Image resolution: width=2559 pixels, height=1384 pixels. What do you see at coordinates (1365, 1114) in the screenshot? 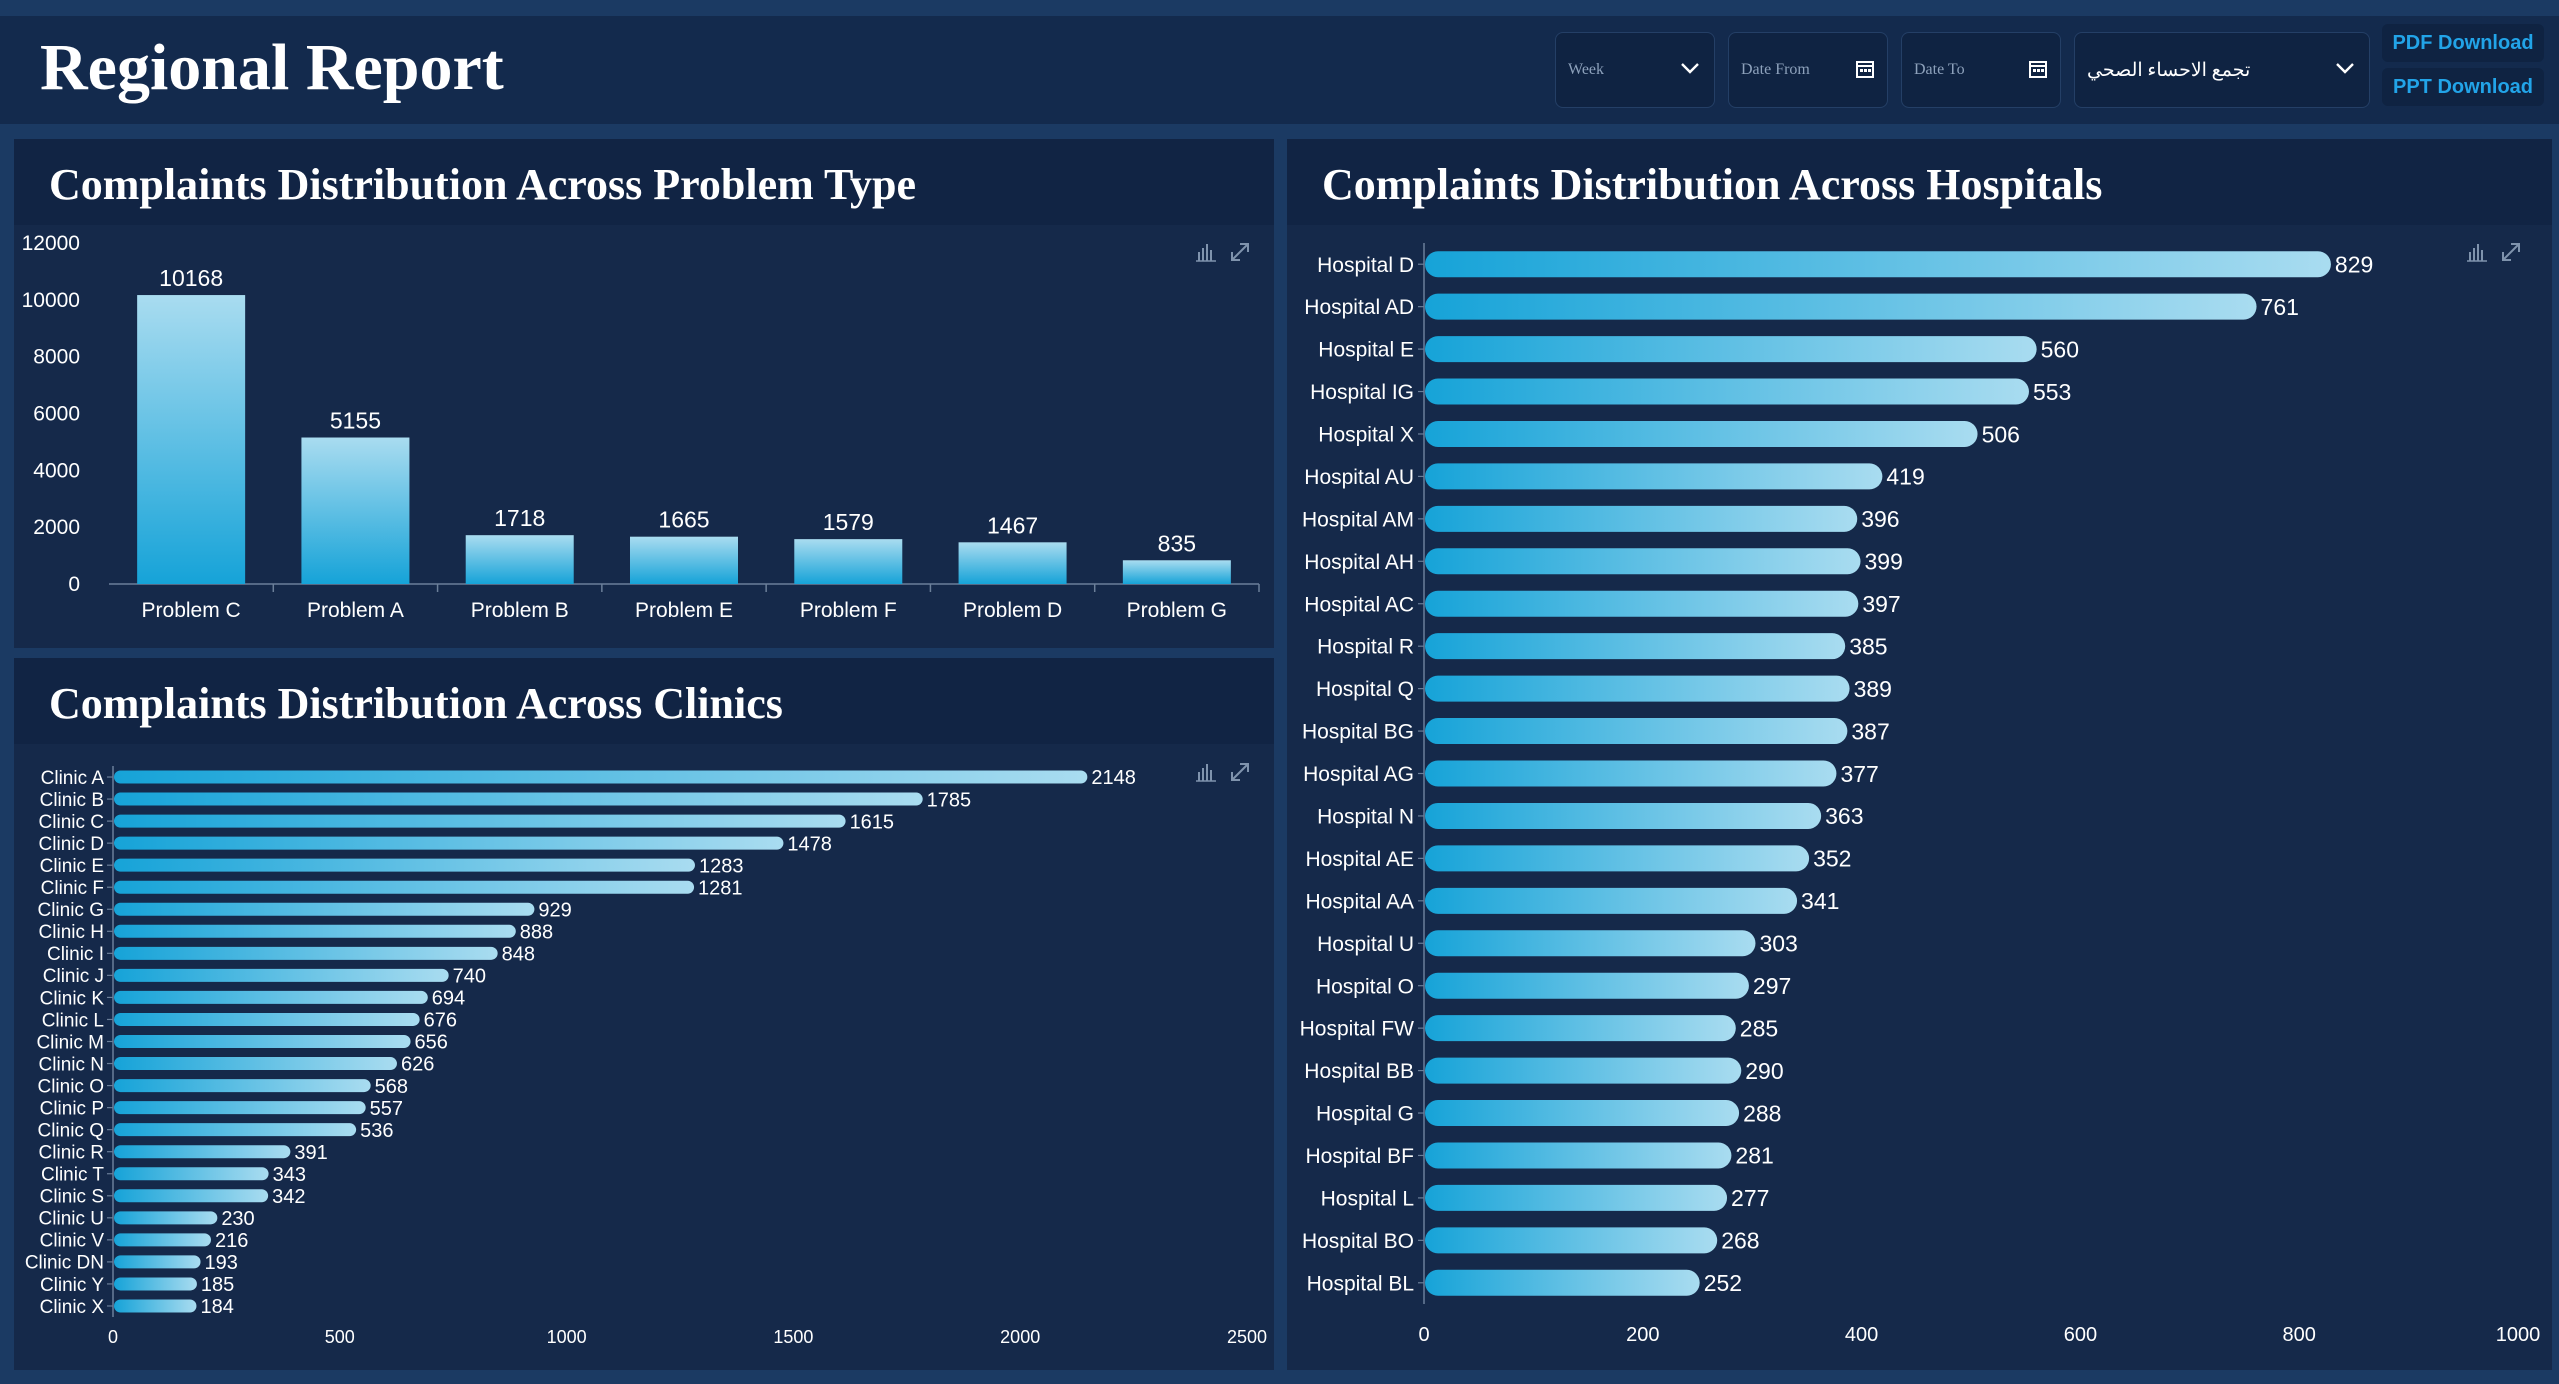
I see `y-tick-label: Hospital G` at bounding box center [1365, 1114].